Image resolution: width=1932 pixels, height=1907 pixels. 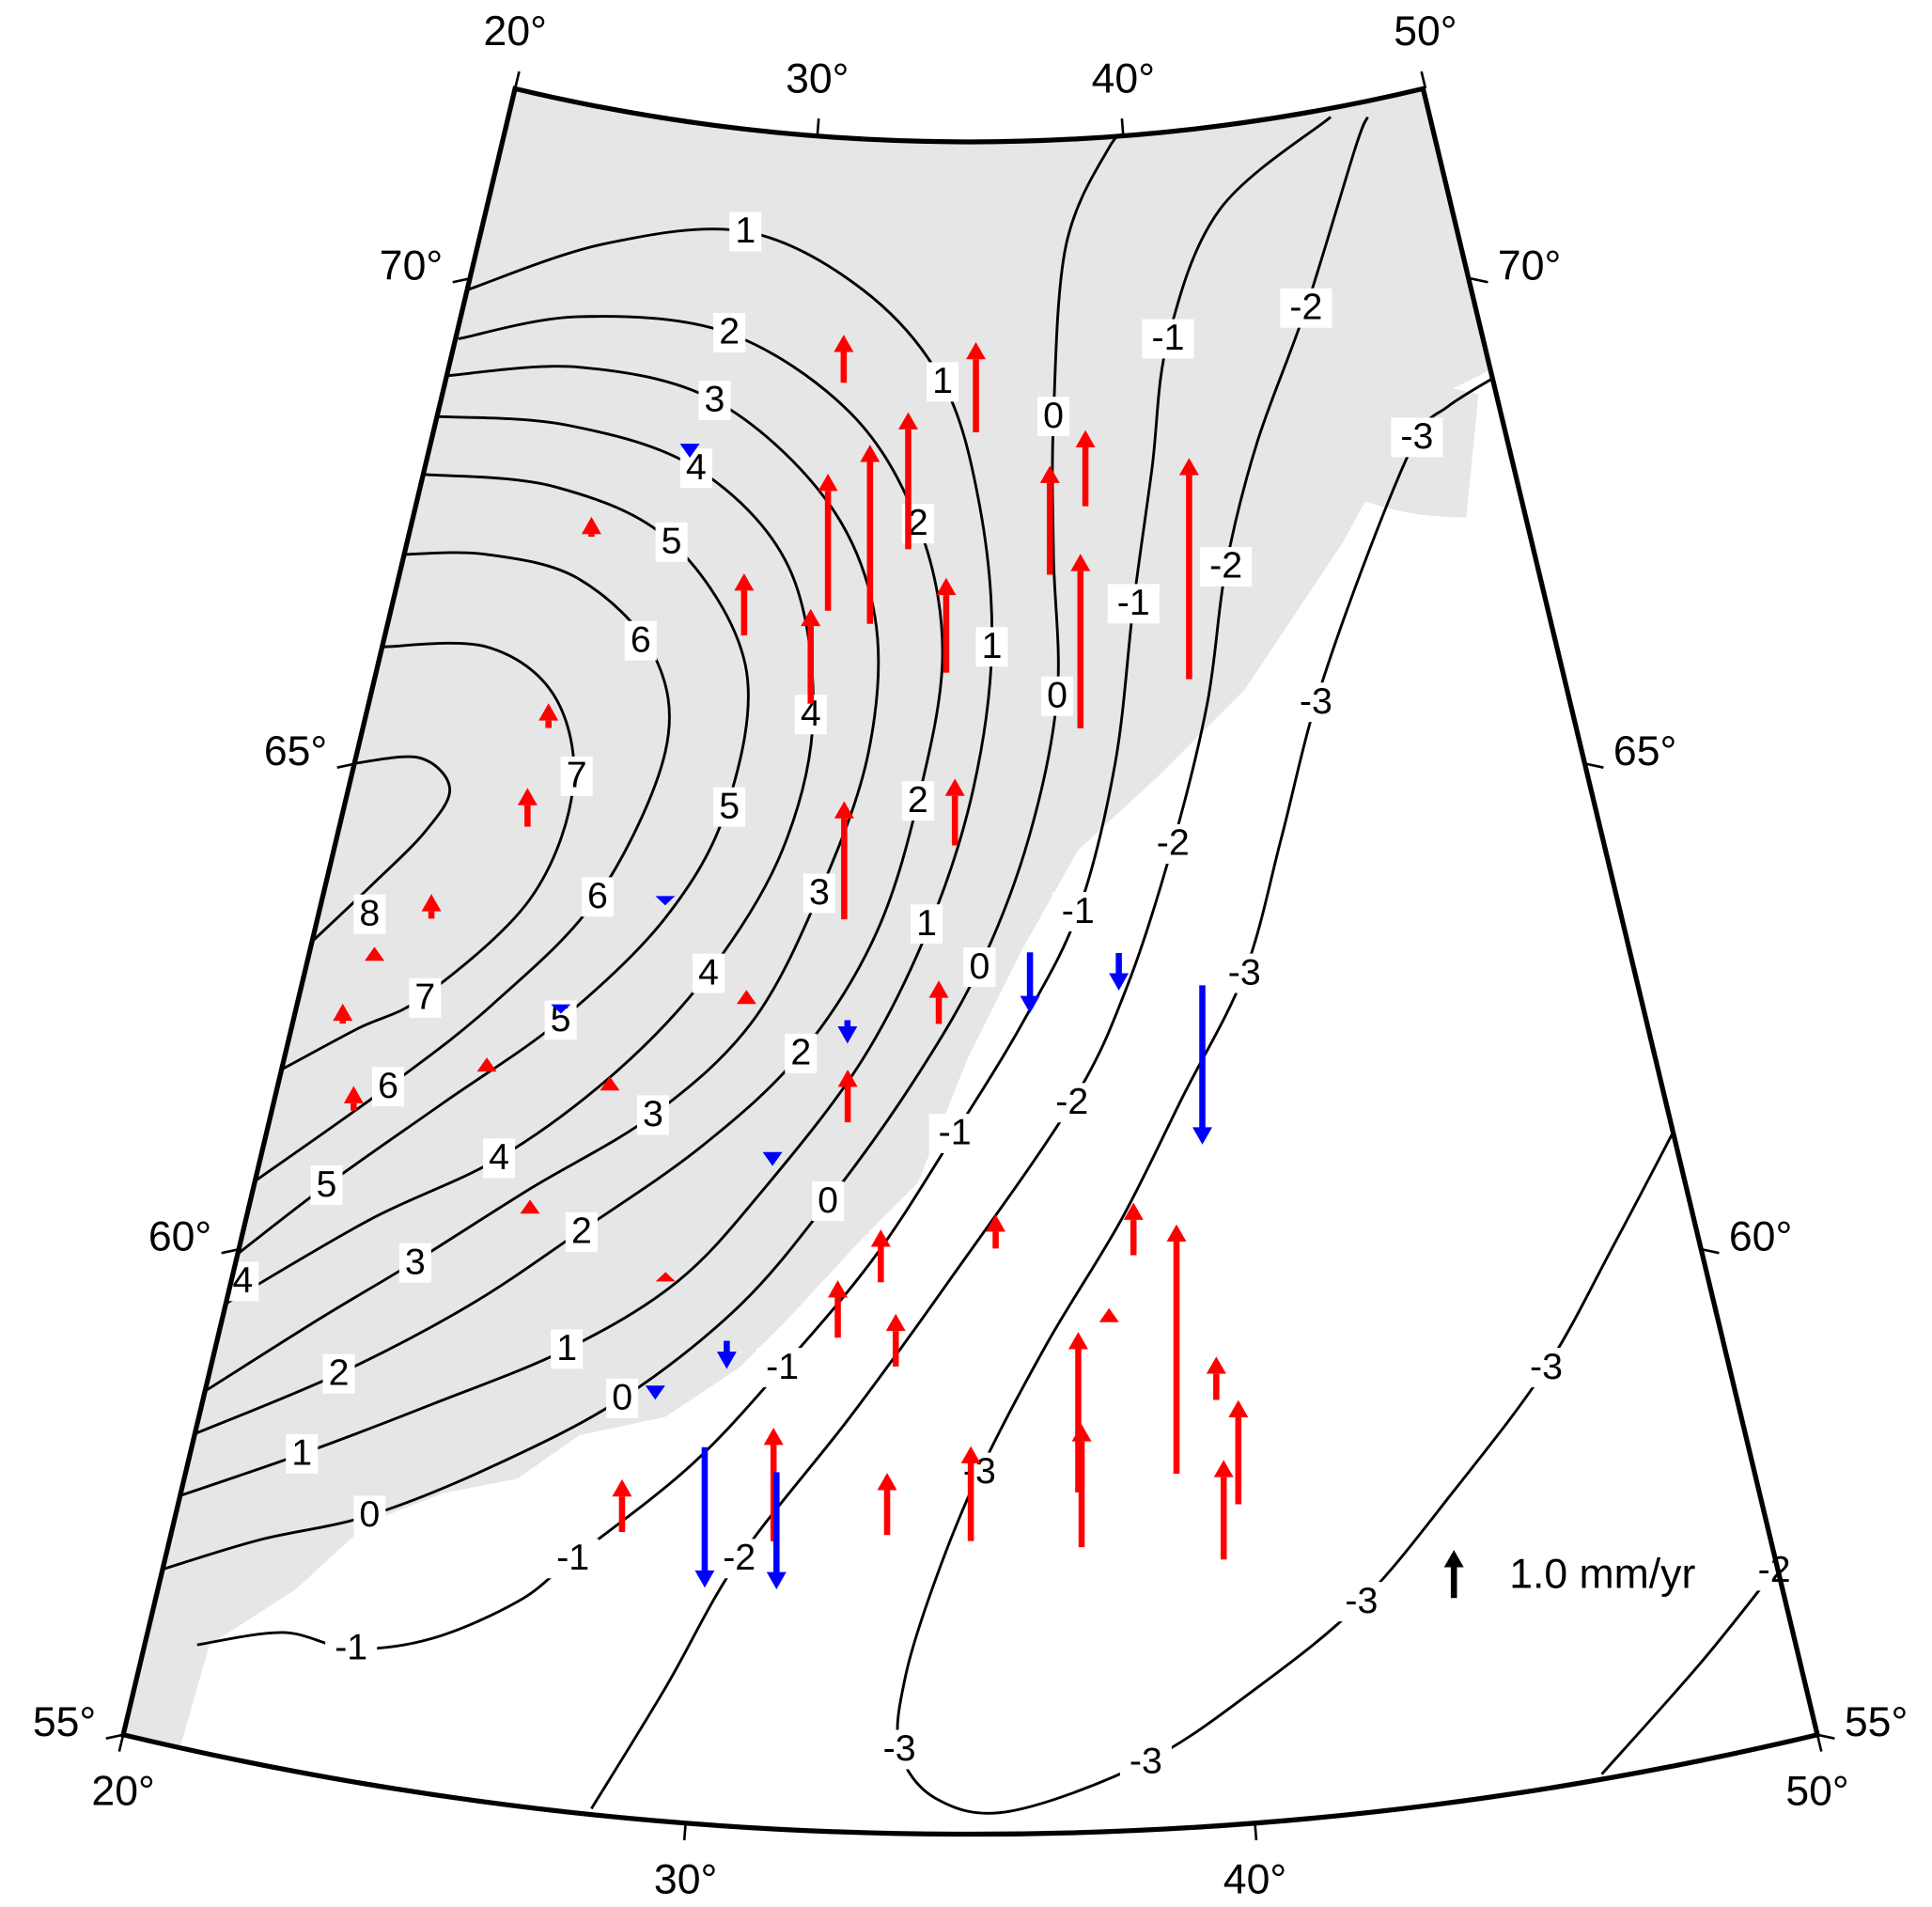 What do you see at coordinates (426, 857) in the screenshot?
I see `contour-line` at bounding box center [426, 857].